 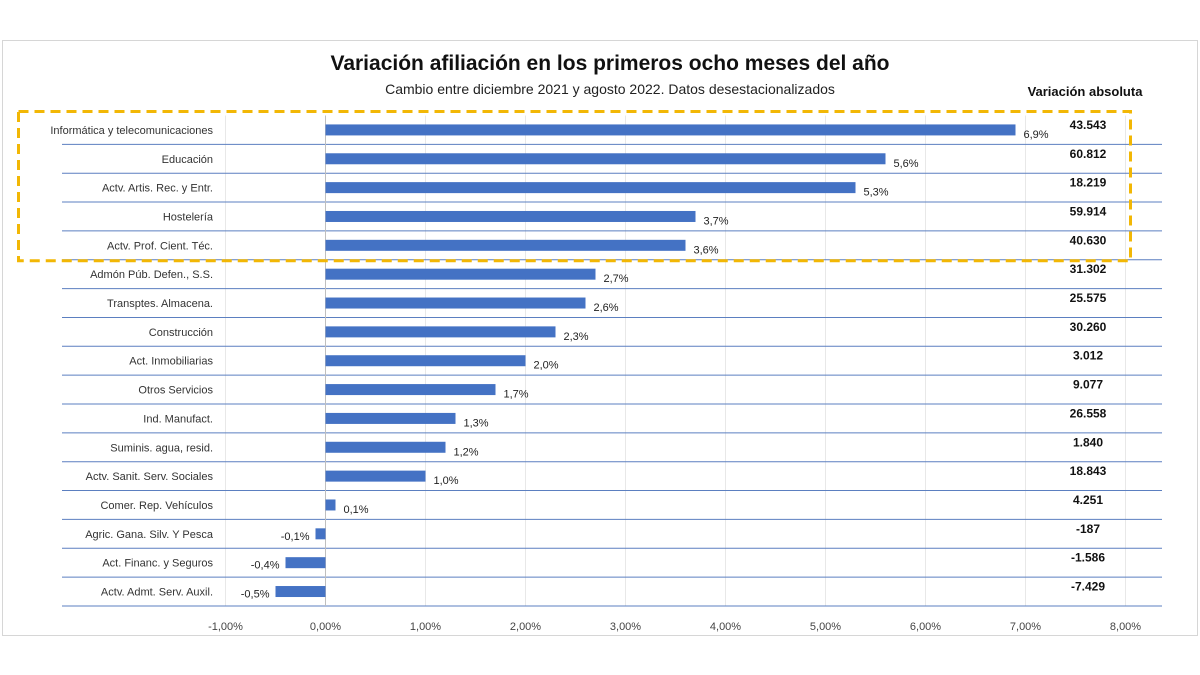 What do you see at coordinates (906, 164) in the screenshot?
I see `data-label: 5,6%` at bounding box center [906, 164].